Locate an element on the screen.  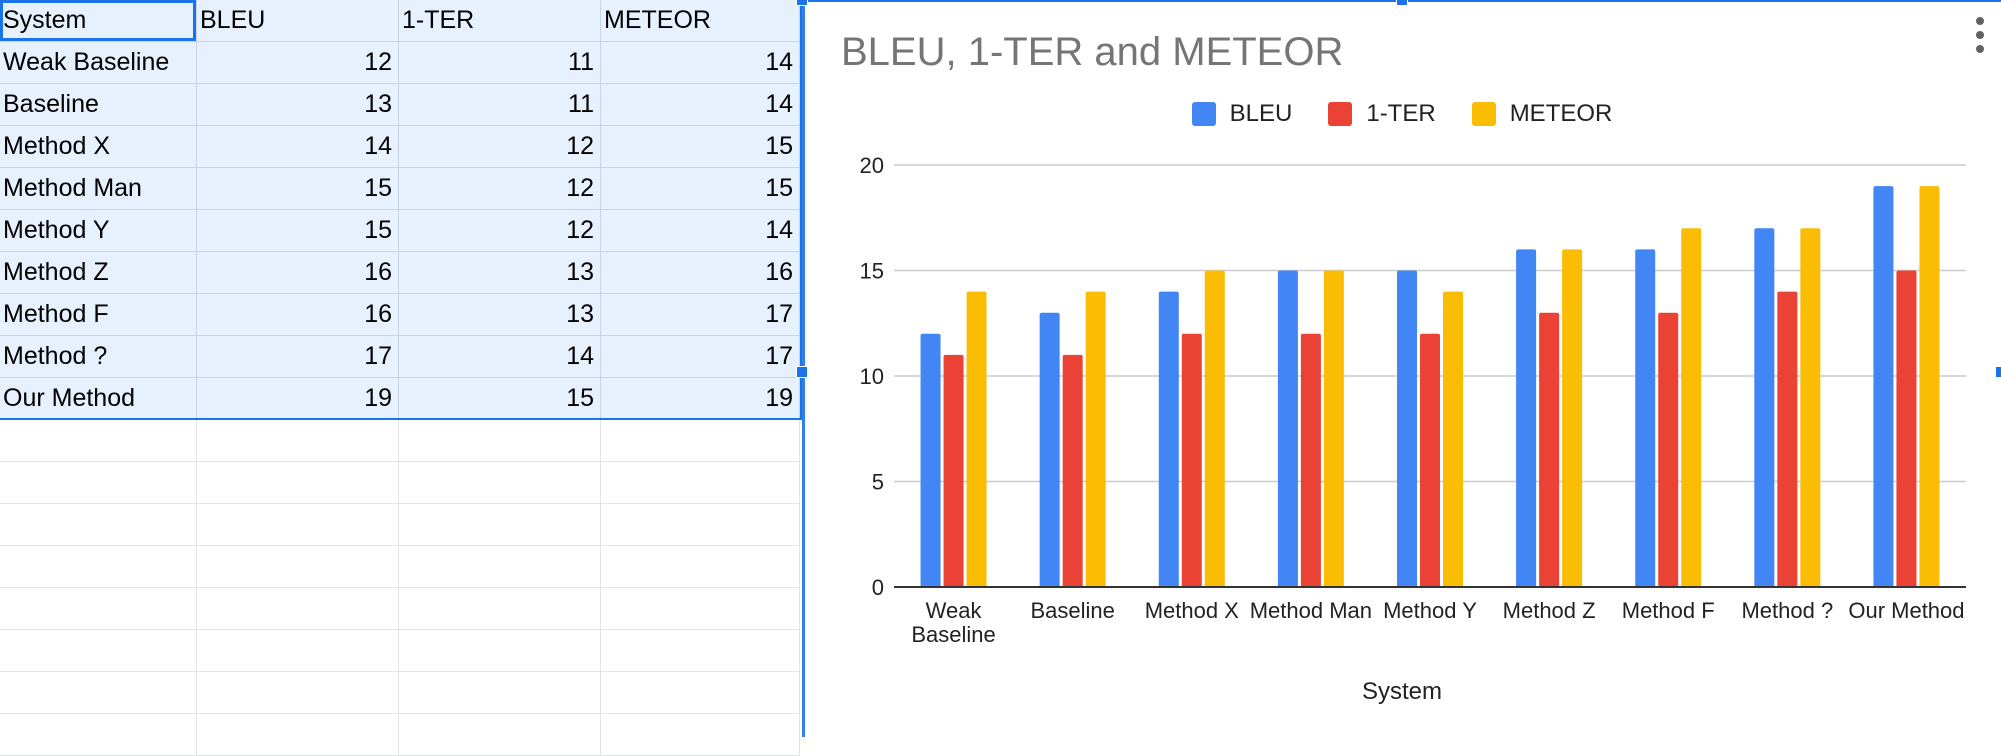
column-header-cell: System is located at coordinates (98, 21).